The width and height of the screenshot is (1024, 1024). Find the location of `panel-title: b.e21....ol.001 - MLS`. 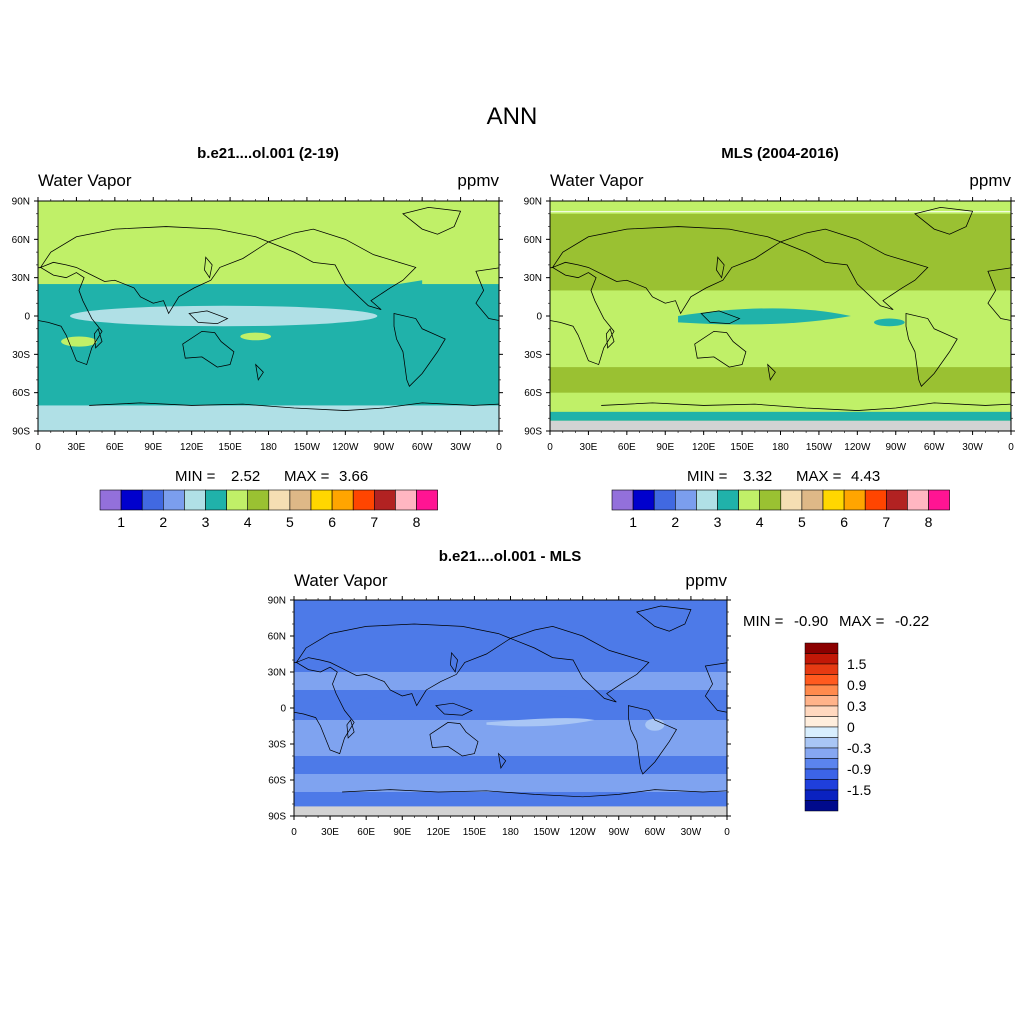

panel-title: b.e21....ol.001 - MLS is located at coordinates (510, 556).